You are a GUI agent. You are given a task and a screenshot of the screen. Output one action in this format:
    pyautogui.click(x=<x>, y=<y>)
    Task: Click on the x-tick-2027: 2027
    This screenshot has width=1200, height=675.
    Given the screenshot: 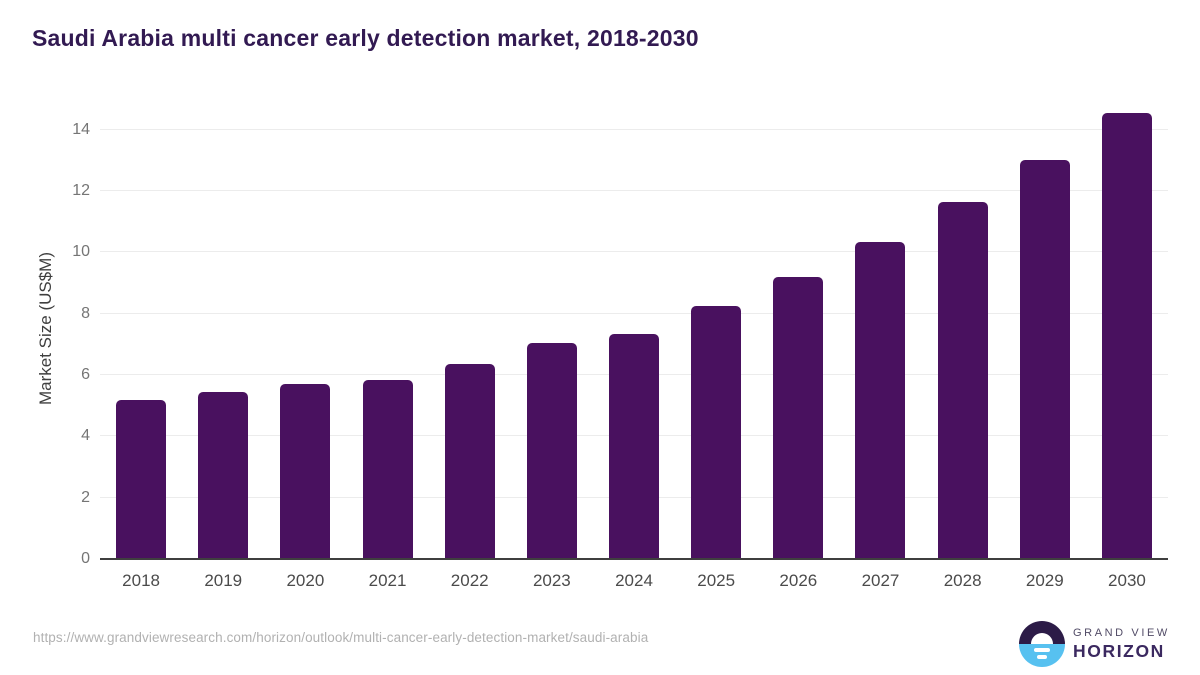 What is the action you would take?
    pyautogui.click(x=880, y=580)
    